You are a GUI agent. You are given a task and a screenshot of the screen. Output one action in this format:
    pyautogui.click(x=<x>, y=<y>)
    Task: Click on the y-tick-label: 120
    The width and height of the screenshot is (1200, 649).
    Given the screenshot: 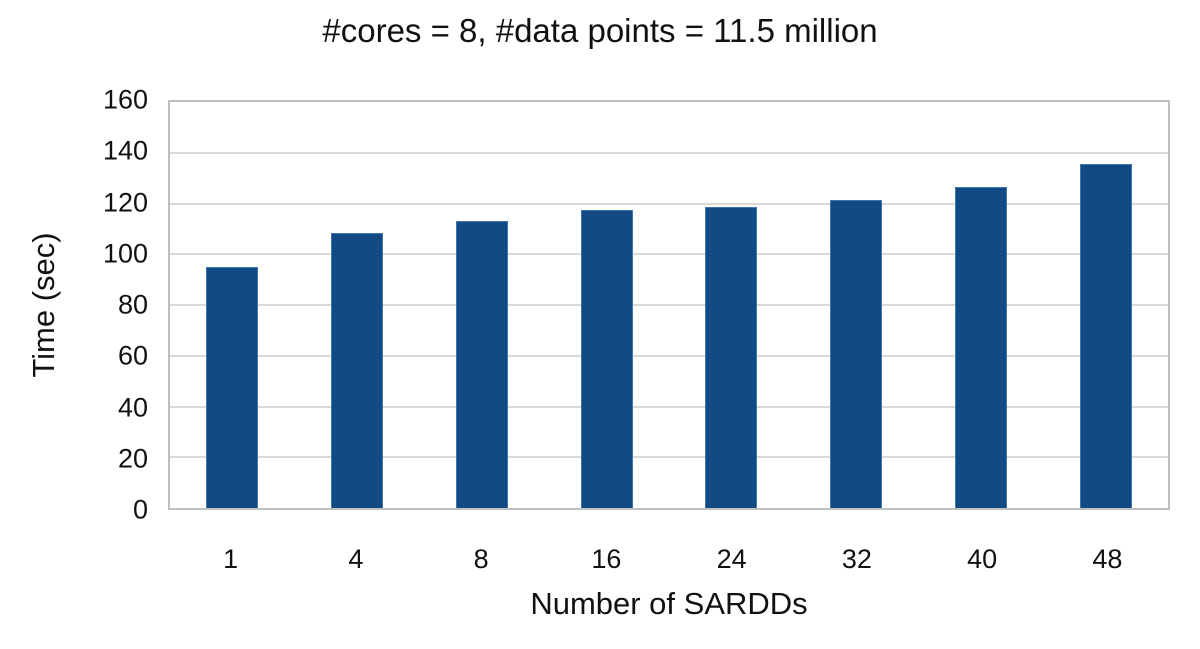 What is the action you would take?
    pyautogui.click(x=125, y=202)
    